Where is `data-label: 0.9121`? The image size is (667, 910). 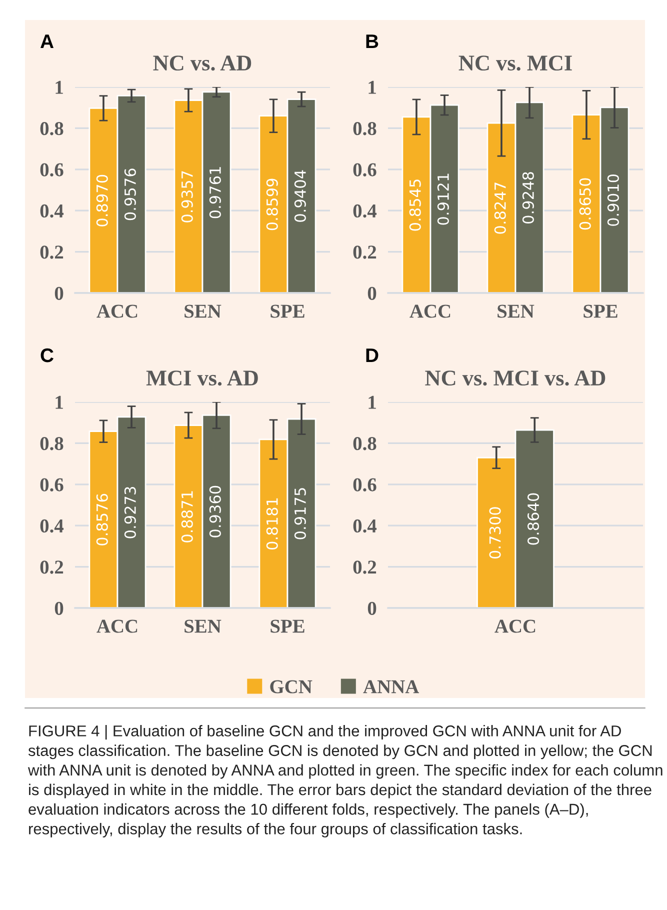
data-label: 0.9121 is located at coordinates (443, 199).